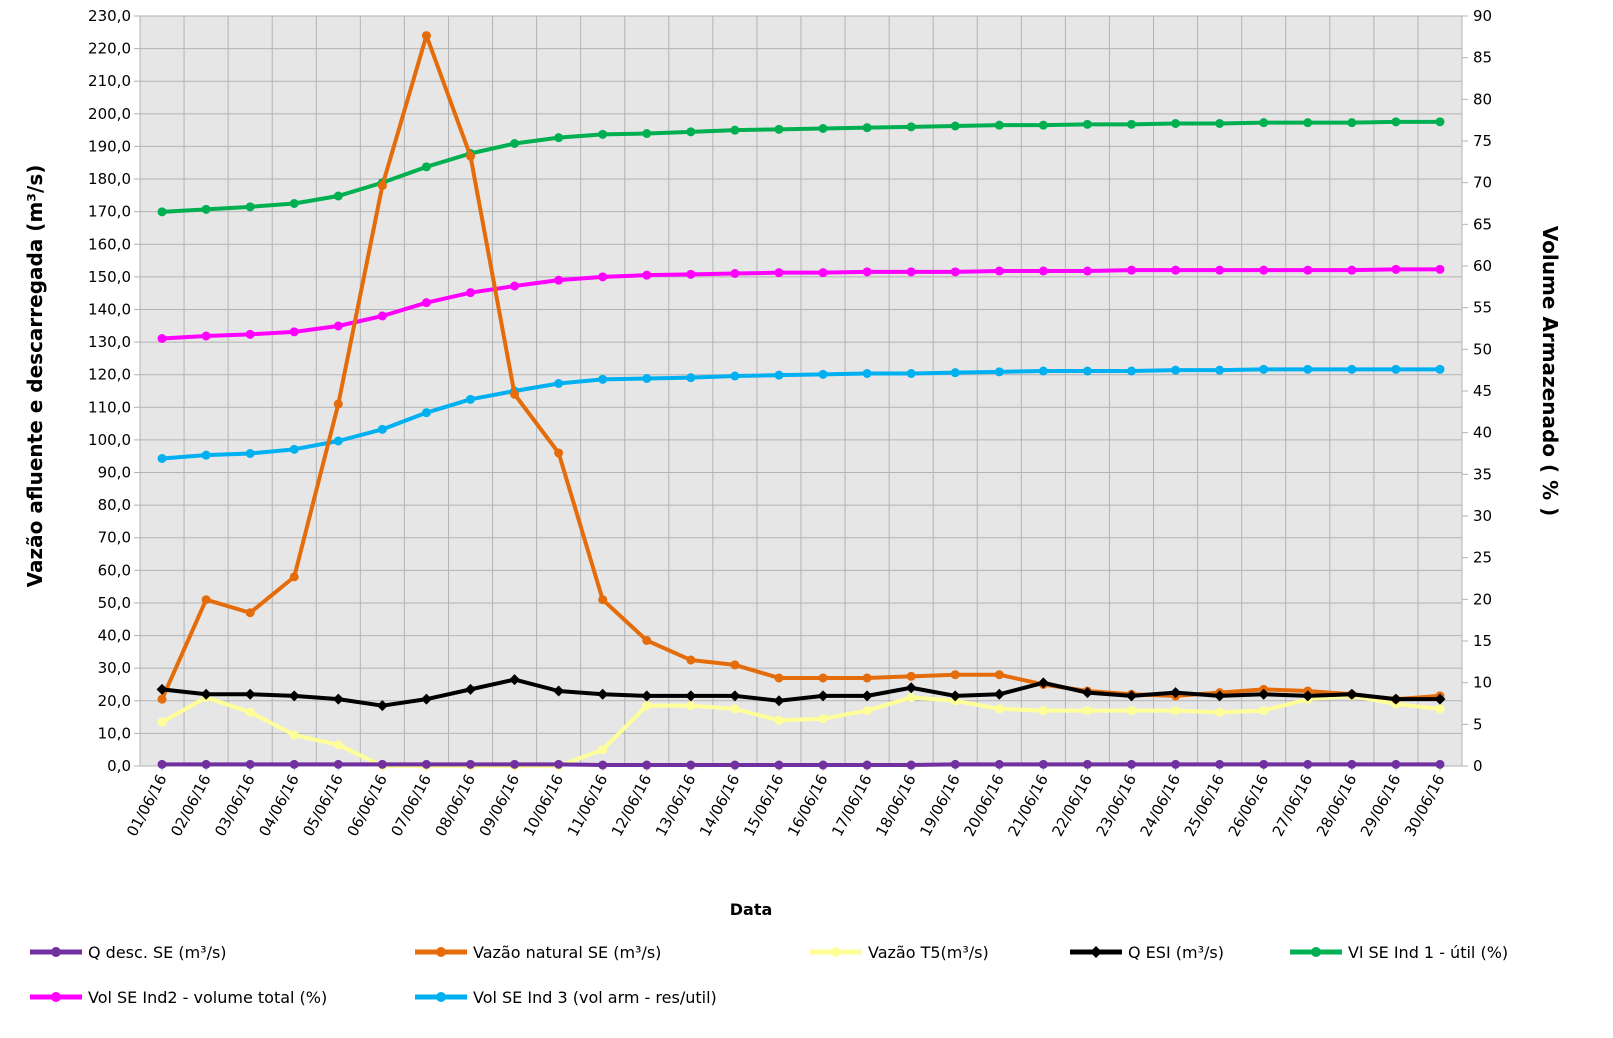 Image resolution: width=1613 pixels, height=1038 pixels. I want to click on left-tick-label: 100,0, so click(109, 440).